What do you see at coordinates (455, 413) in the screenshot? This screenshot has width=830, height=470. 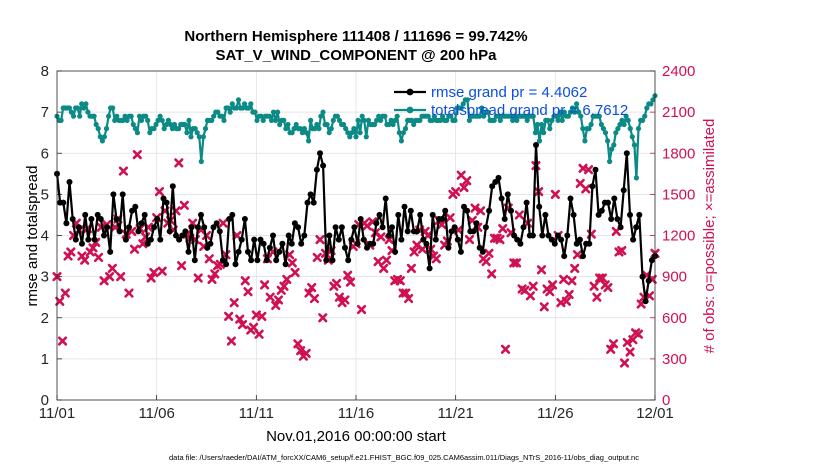 I see `x-tick-label: 11/21` at bounding box center [455, 413].